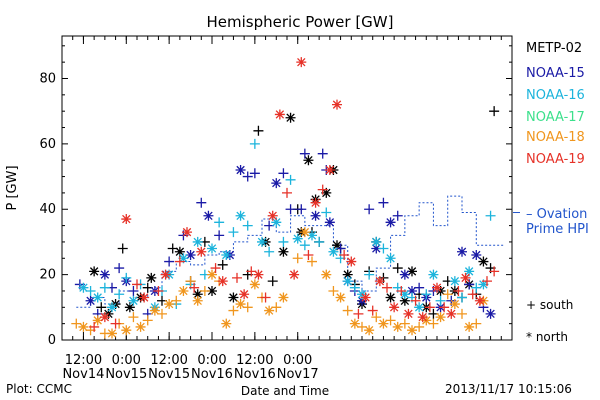 This screenshot has height=400, width=600. I want to click on legend-ovation-line2: Prime HPI, so click(557, 229).